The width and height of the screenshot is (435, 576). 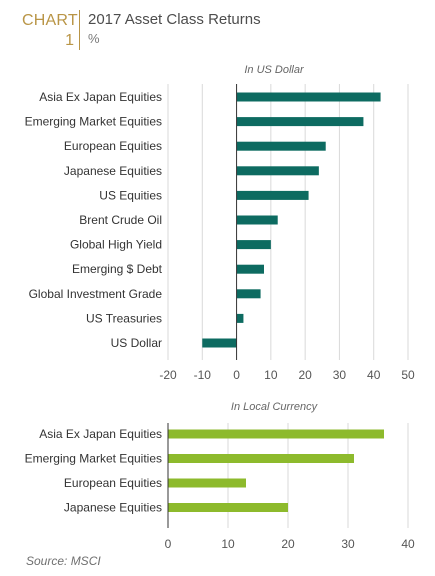 I want to click on category-label-local: European Equities, so click(x=113, y=483).